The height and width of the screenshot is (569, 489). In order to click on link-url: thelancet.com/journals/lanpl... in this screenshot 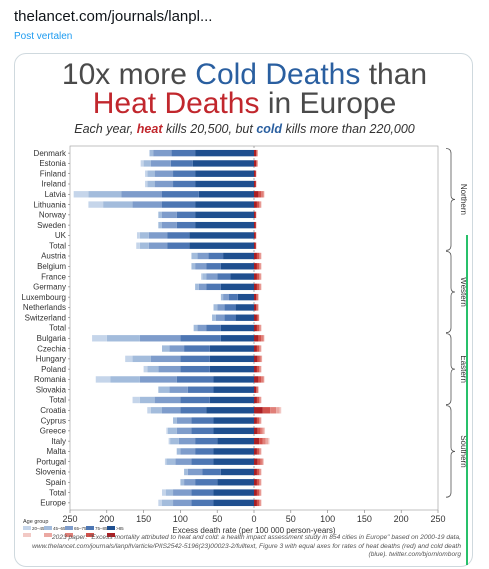, I will do `click(113, 16)`.